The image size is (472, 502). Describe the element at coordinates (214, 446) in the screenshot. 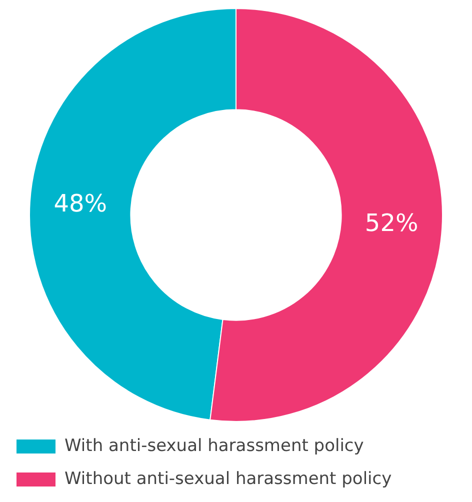

I see `legend-label: With anti-sexual harassment policy` at that location.